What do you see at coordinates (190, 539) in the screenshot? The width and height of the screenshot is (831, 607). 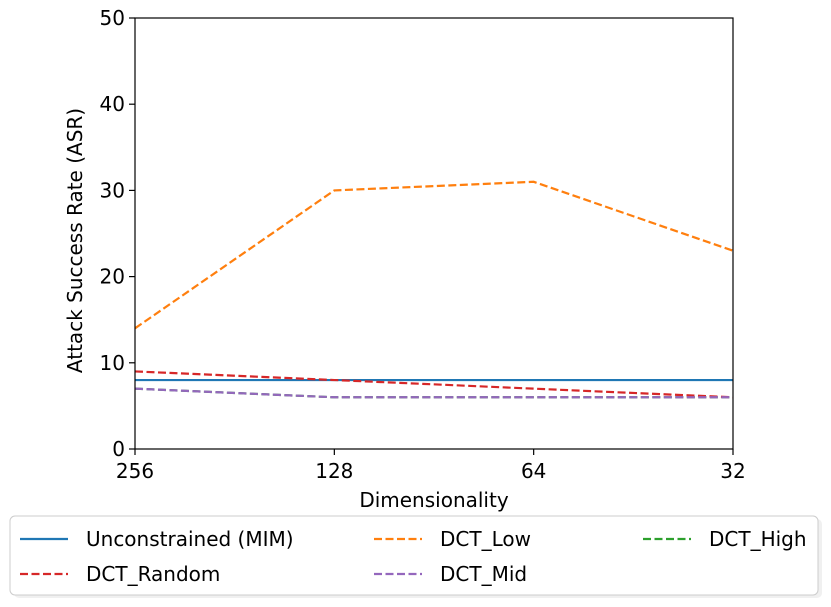 I see `legend-label: Unconstrained (MIM)` at bounding box center [190, 539].